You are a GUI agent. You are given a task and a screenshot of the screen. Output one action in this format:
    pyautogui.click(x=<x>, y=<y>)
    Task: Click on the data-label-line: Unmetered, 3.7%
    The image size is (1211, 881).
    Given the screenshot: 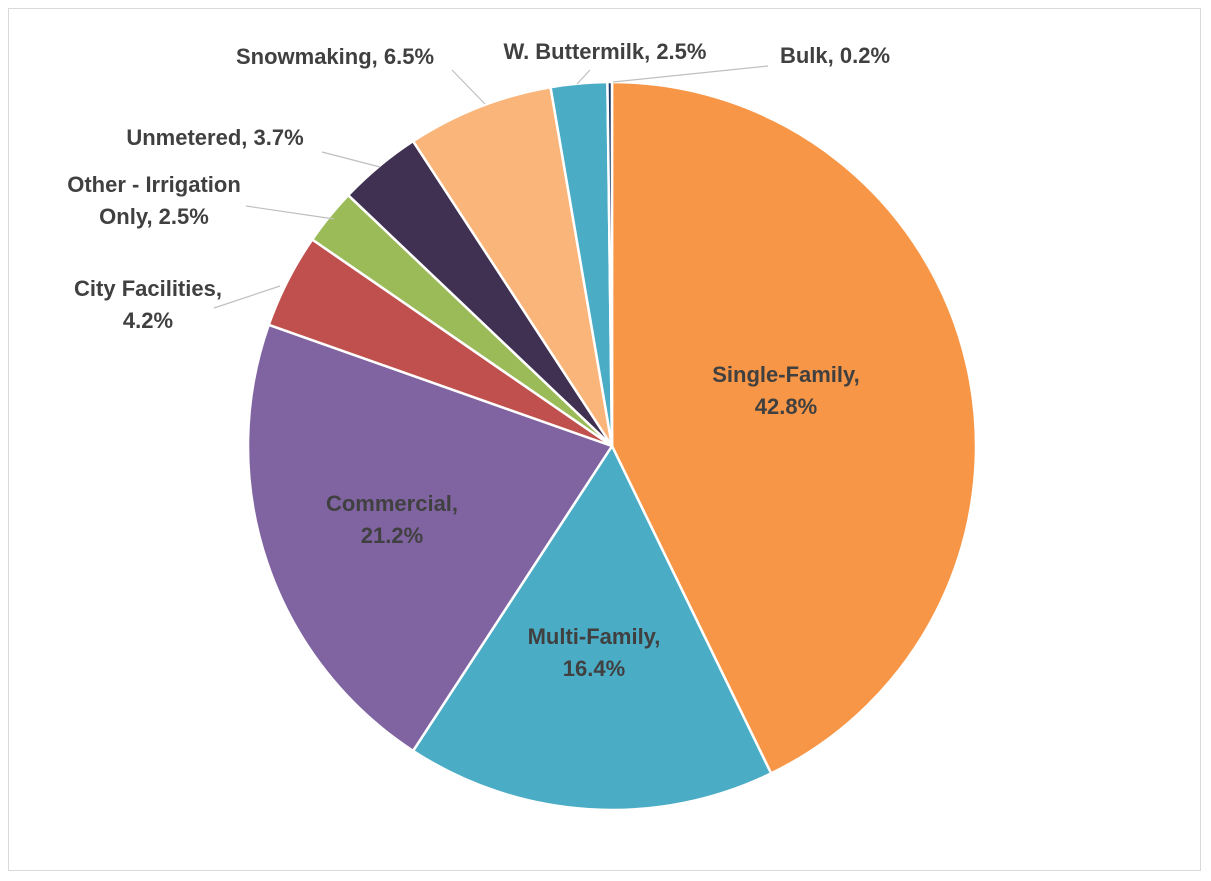 What is the action you would take?
    pyautogui.click(x=214, y=137)
    